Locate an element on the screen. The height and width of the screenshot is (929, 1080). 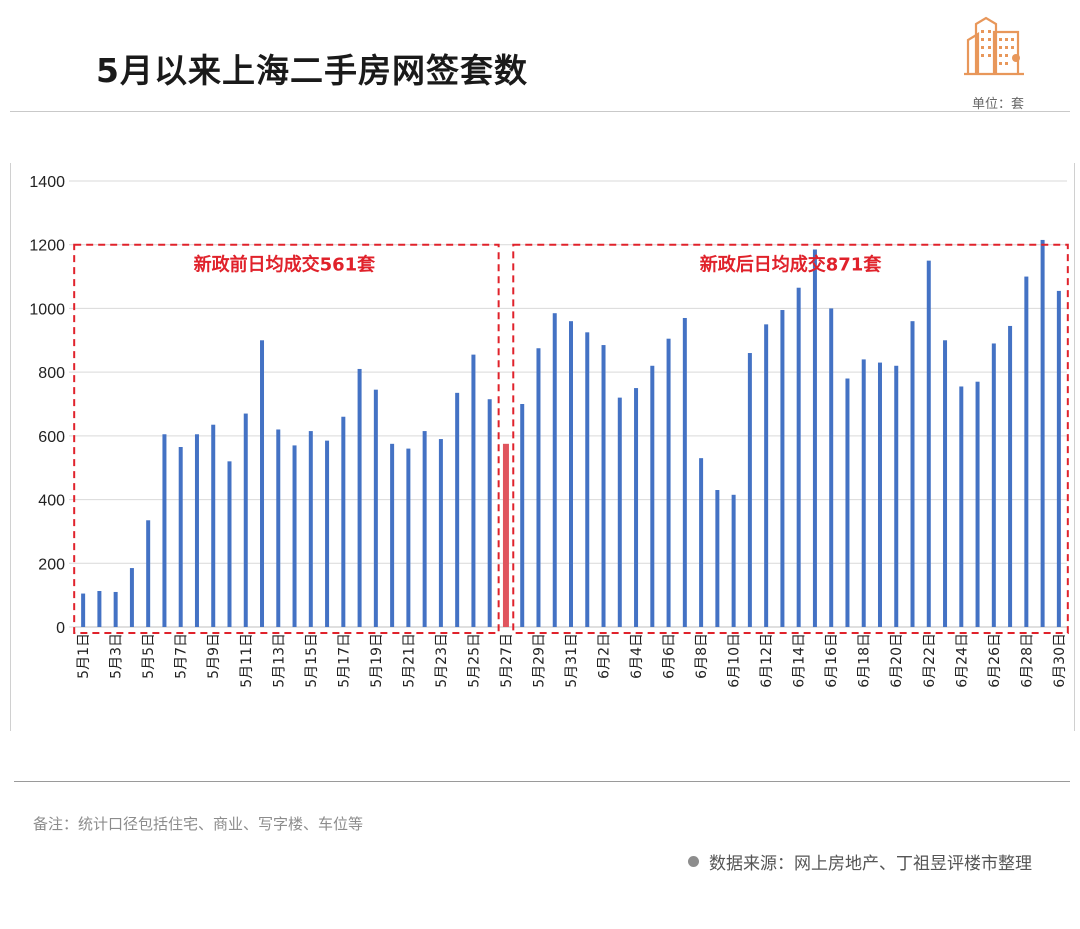
x-tick-label: 6月28日 is located at coordinates (1027, 660).